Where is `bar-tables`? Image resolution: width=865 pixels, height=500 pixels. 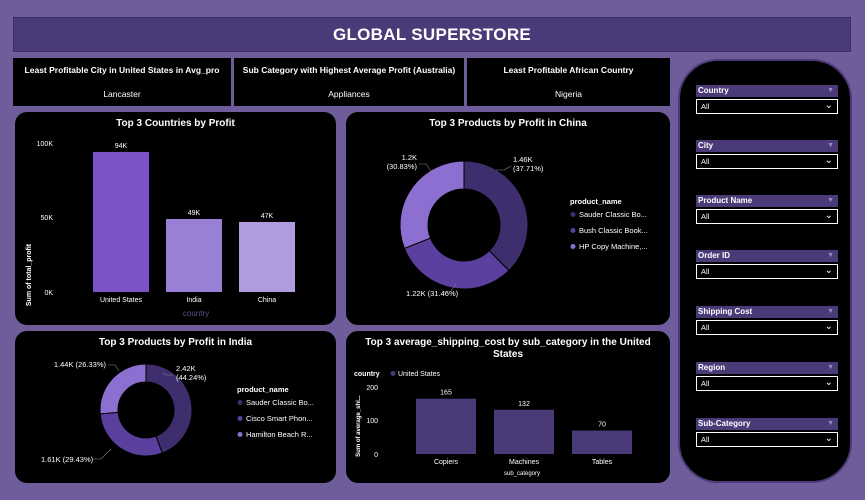 bar-tables is located at coordinates (602, 442).